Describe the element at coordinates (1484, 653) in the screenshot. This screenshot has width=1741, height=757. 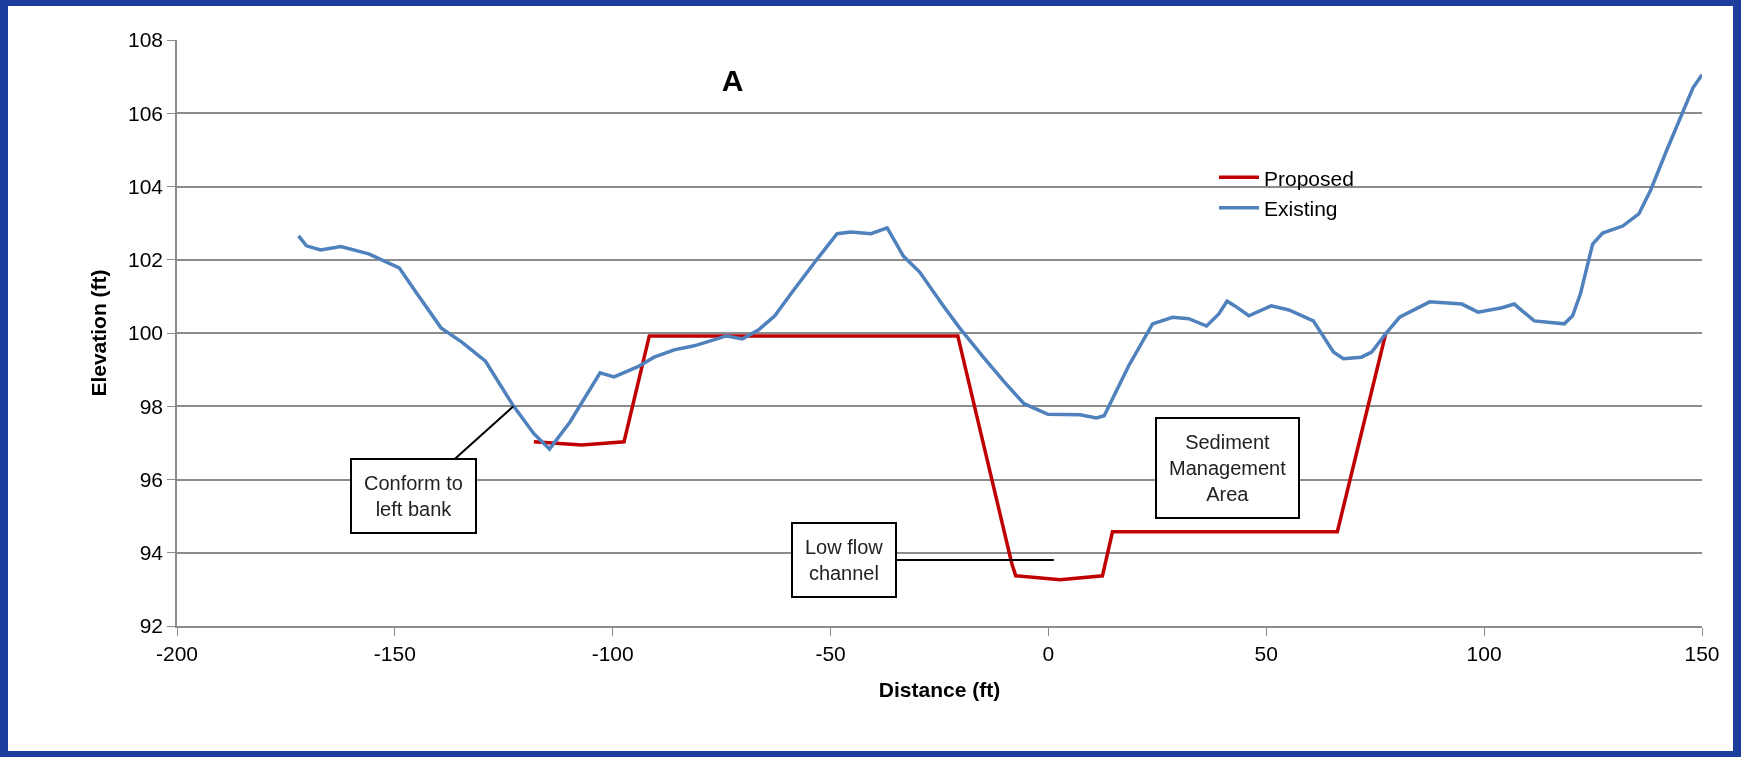
I see `x-tick-label: 100` at that location.